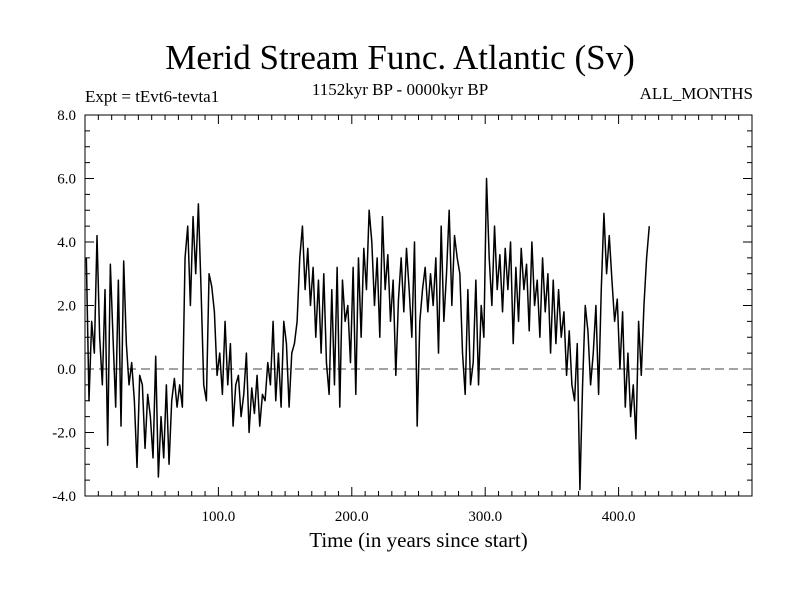 This screenshot has width=800, height=600. I want to click on months-label: ALL_MONTHS, so click(696, 93).